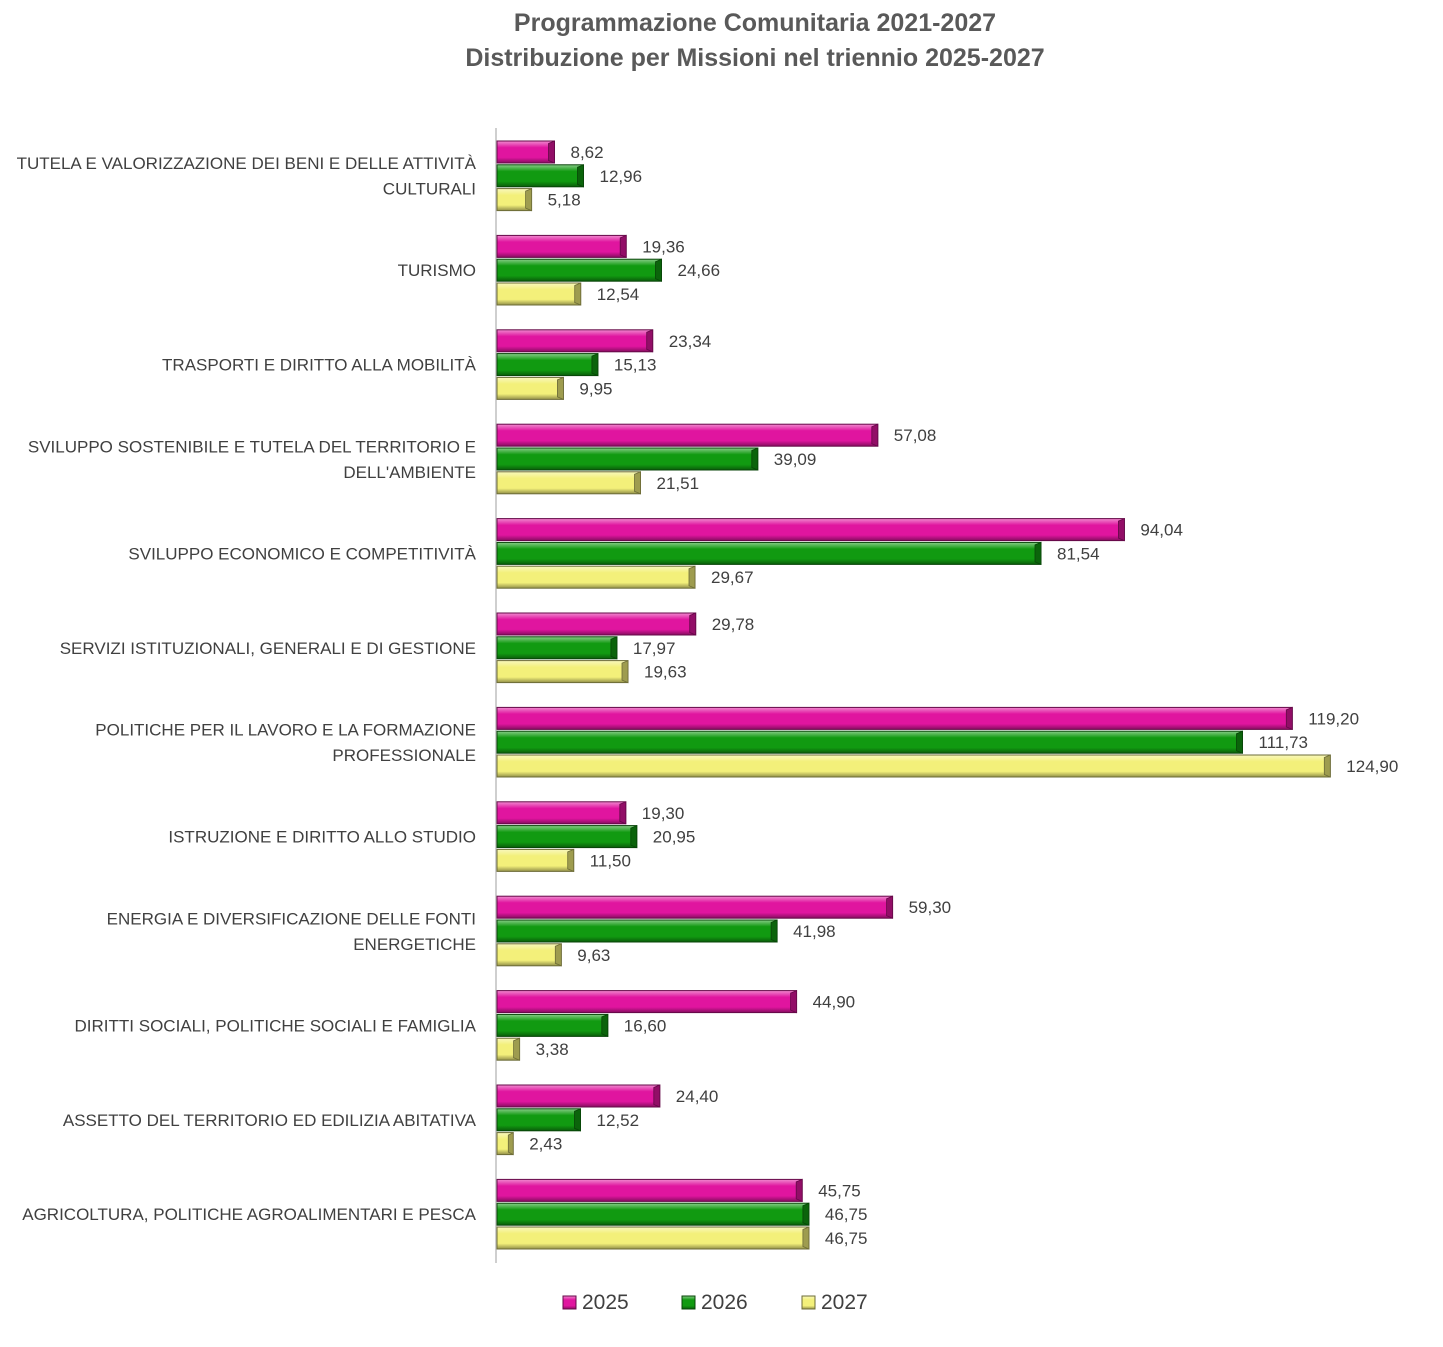 This screenshot has height=1347, width=1443. What do you see at coordinates (593, 955) in the screenshot?
I see `value-label-2027: 9,63` at bounding box center [593, 955].